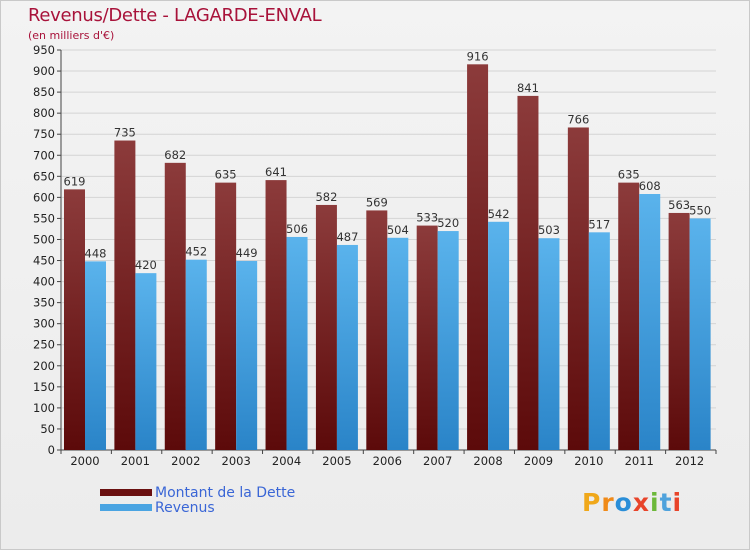  I want to click on data-label-revenus: 517, so click(599, 224).